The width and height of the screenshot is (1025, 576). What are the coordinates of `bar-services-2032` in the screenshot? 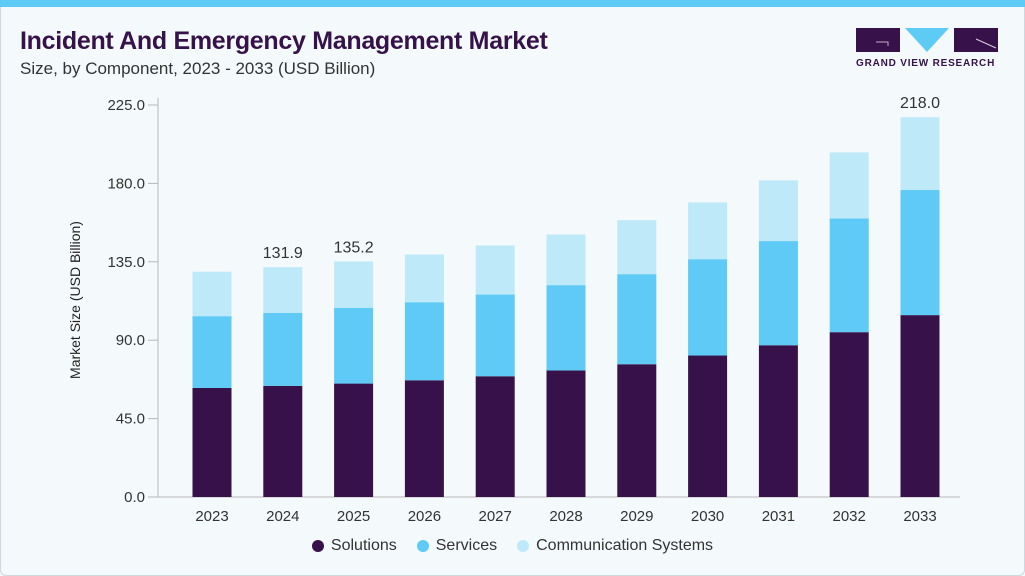 It's located at (849, 275).